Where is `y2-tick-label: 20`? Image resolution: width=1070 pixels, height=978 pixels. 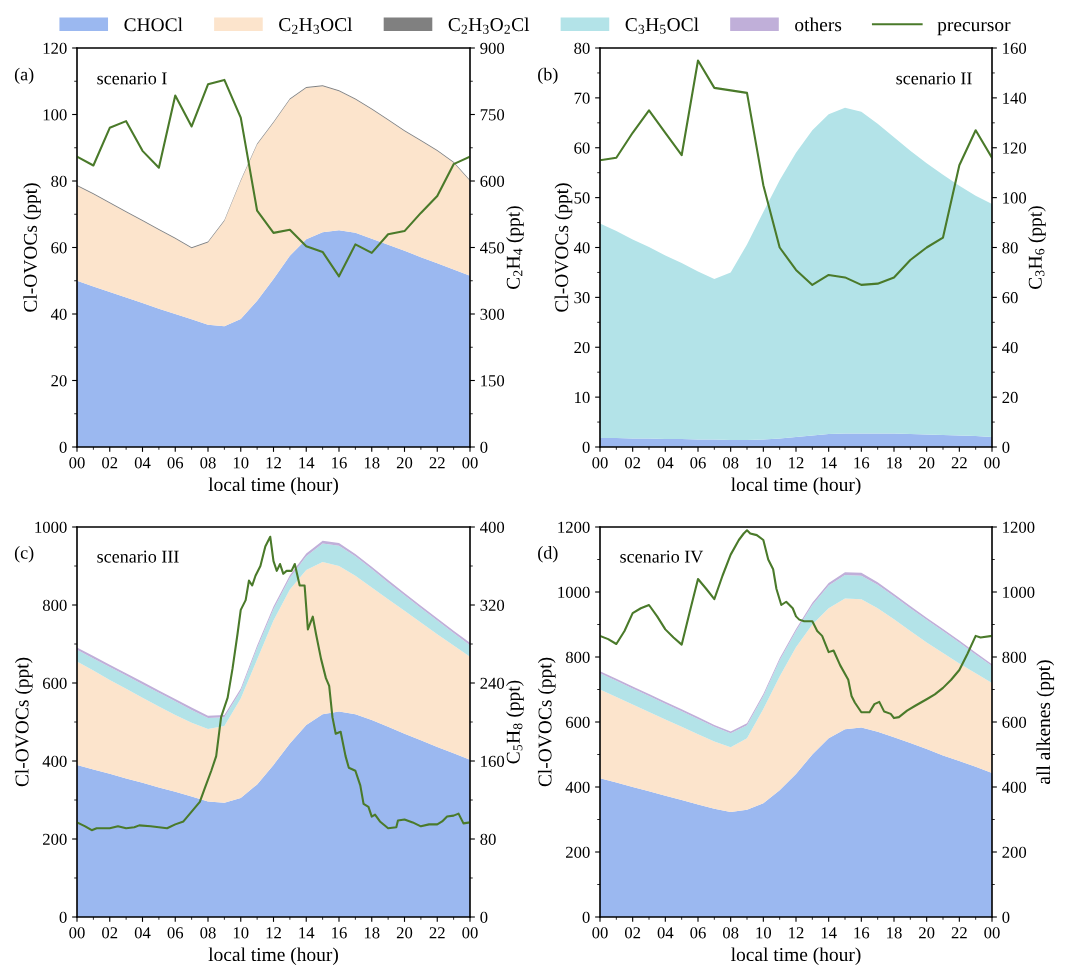
y2-tick-label: 20 is located at coordinates (1010, 397).